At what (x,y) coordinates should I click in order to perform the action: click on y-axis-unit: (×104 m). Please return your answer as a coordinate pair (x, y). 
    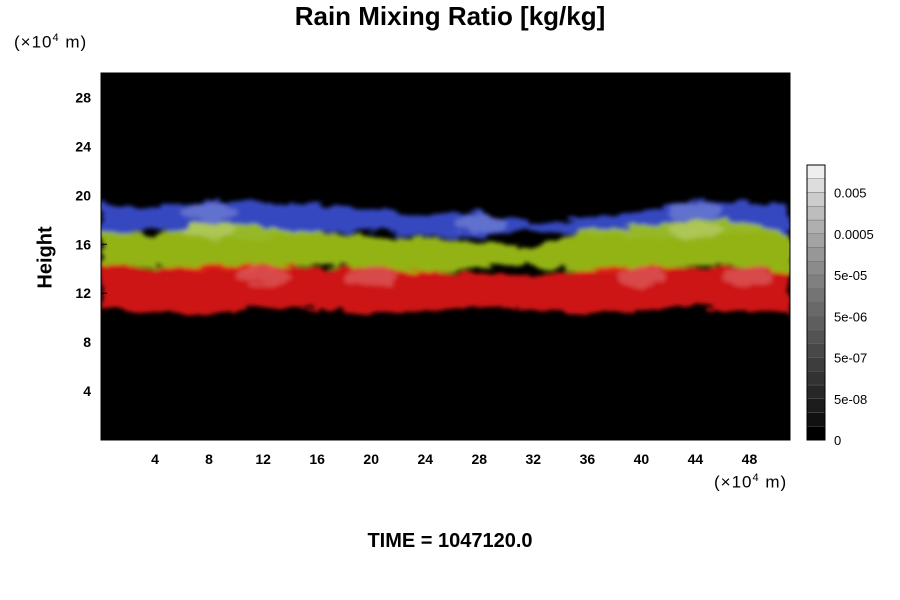
    Looking at the image, I should click on (50, 42).